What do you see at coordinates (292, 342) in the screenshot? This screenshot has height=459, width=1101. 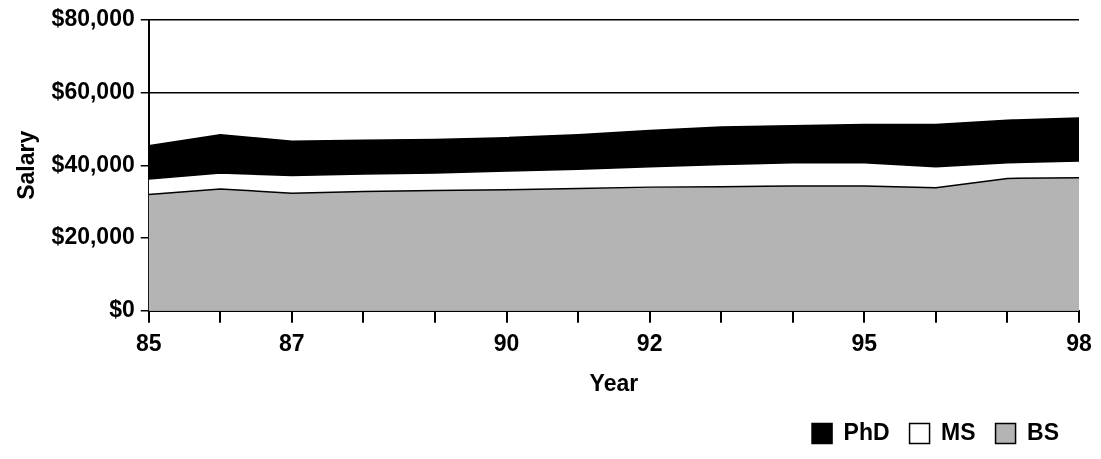 I see `x-tick-label: 87` at bounding box center [292, 342].